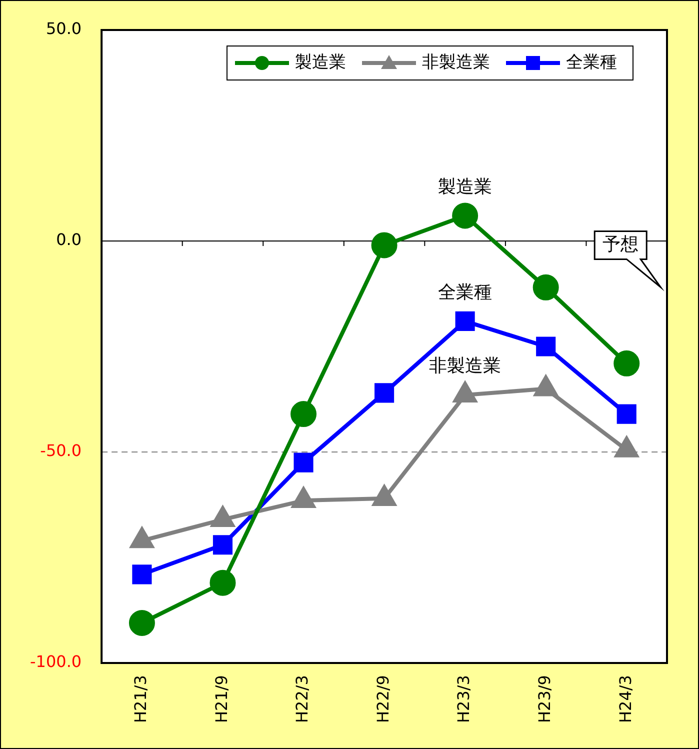 The image size is (699, 749). Describe the element at coordinates (620, 244) in the screenshot. I see `annotation: 予想` at that location.